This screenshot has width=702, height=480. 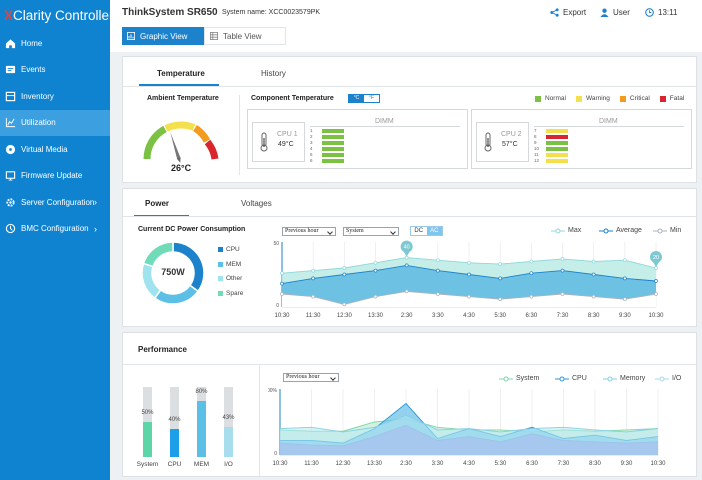 What do you see at coordinates (55, 70) in the screenshot?
I see `sidebar-item-events: Events` at bounding box center [55, 70].